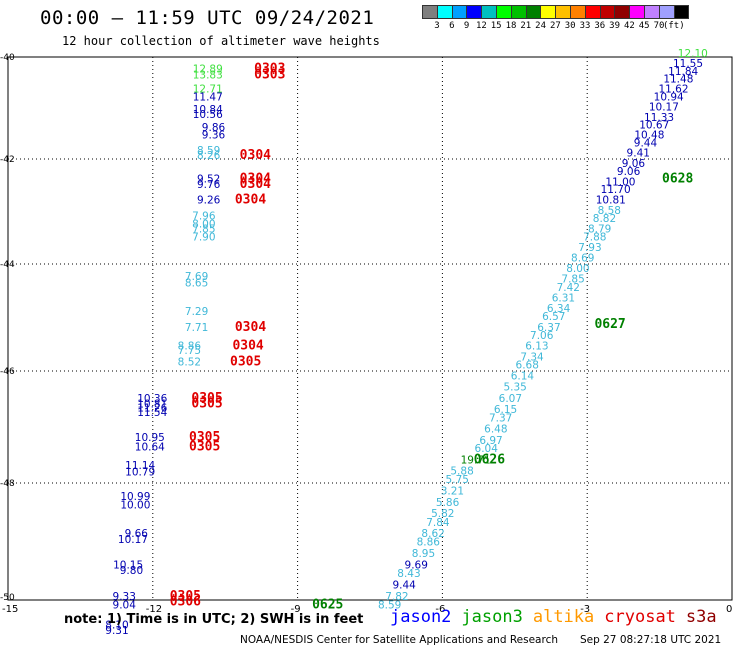 Image resolution: width=740 pixels, height=650 pixels. Describe the element at coordinates (416, 566) in the screenshot. I see `wave-height-label: 9.69` at that location.